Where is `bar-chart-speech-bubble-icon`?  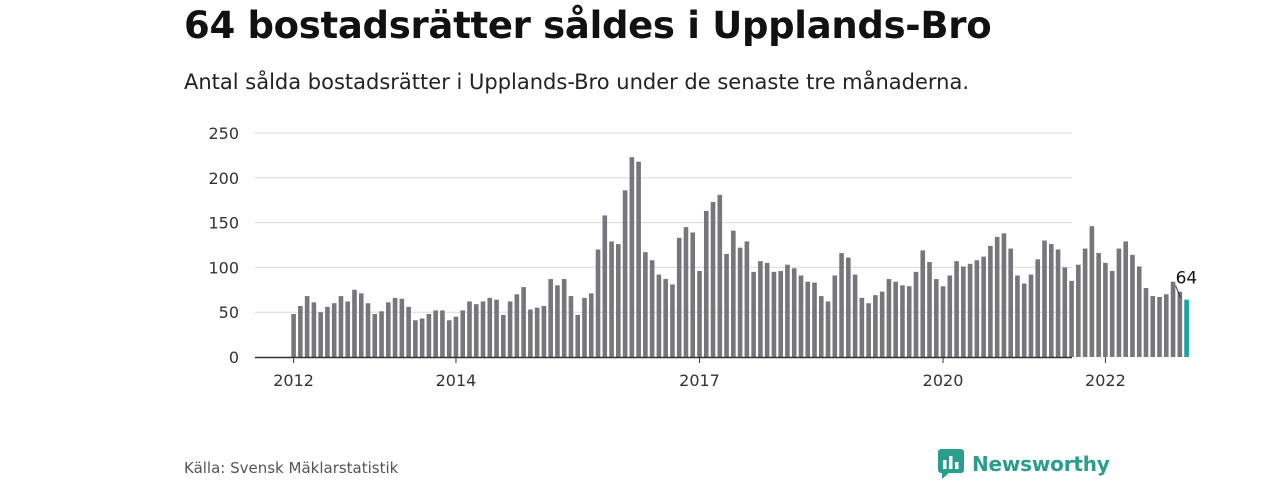
bar-chart-speech-bubble-icon is located at coordinates (951, 464).